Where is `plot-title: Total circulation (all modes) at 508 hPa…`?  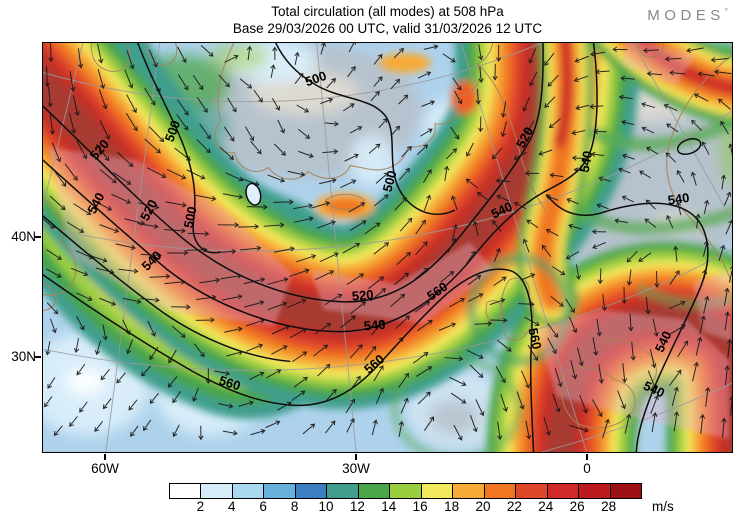 plot-title: Total circulation (all modes) at 508 hPa… is located at coordinates (387, 20).